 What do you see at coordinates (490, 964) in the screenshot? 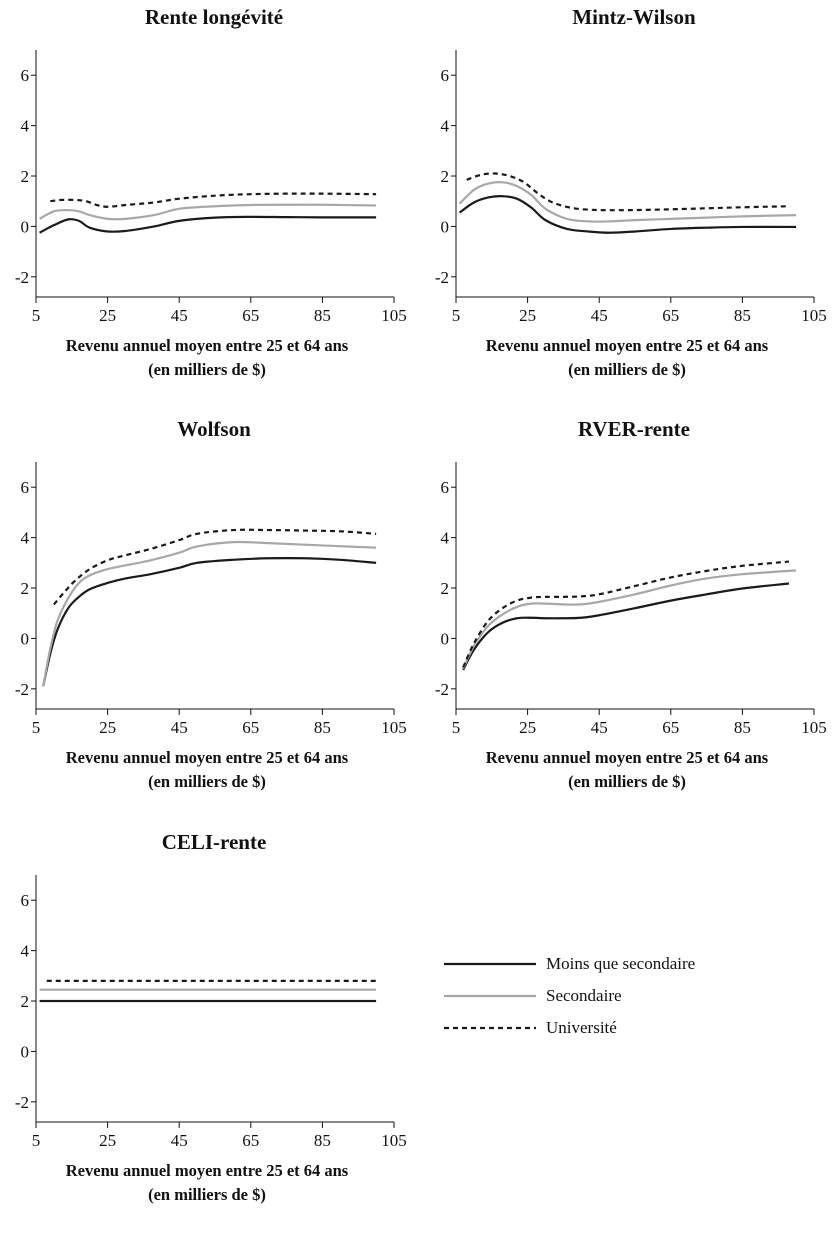
I see `legend-swatch-solid-black` at bounding box center [490, 964].